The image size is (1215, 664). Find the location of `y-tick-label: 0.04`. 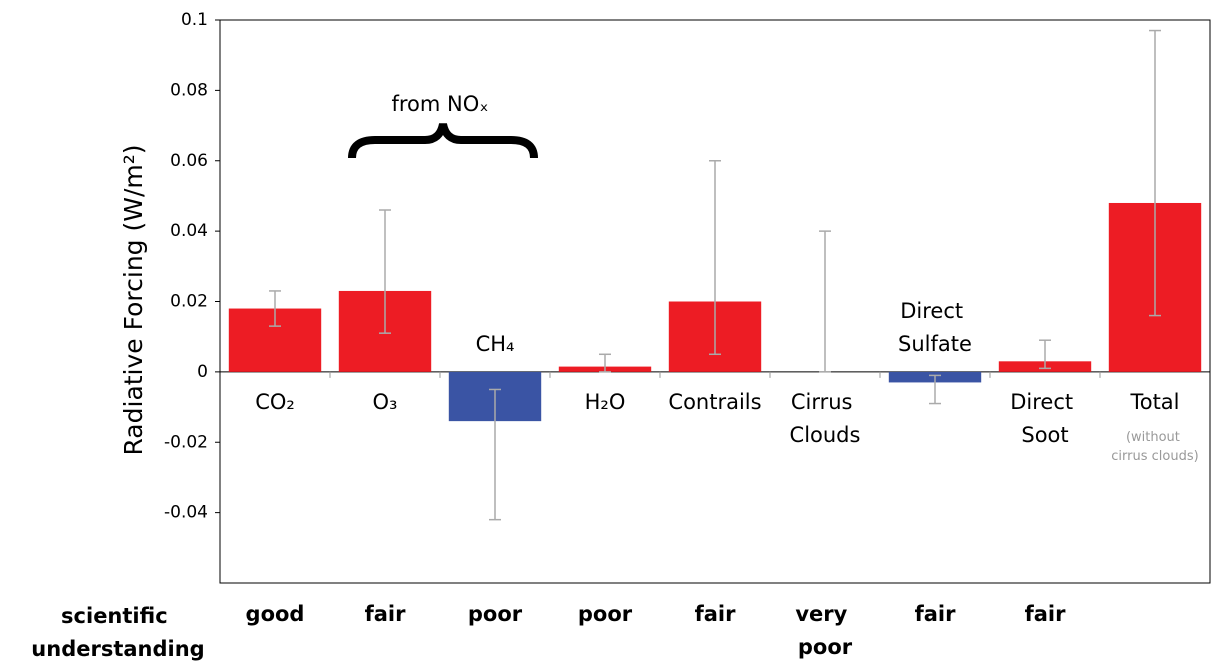

y-tick-label: 0.04 is located at coordinates (189, 231).